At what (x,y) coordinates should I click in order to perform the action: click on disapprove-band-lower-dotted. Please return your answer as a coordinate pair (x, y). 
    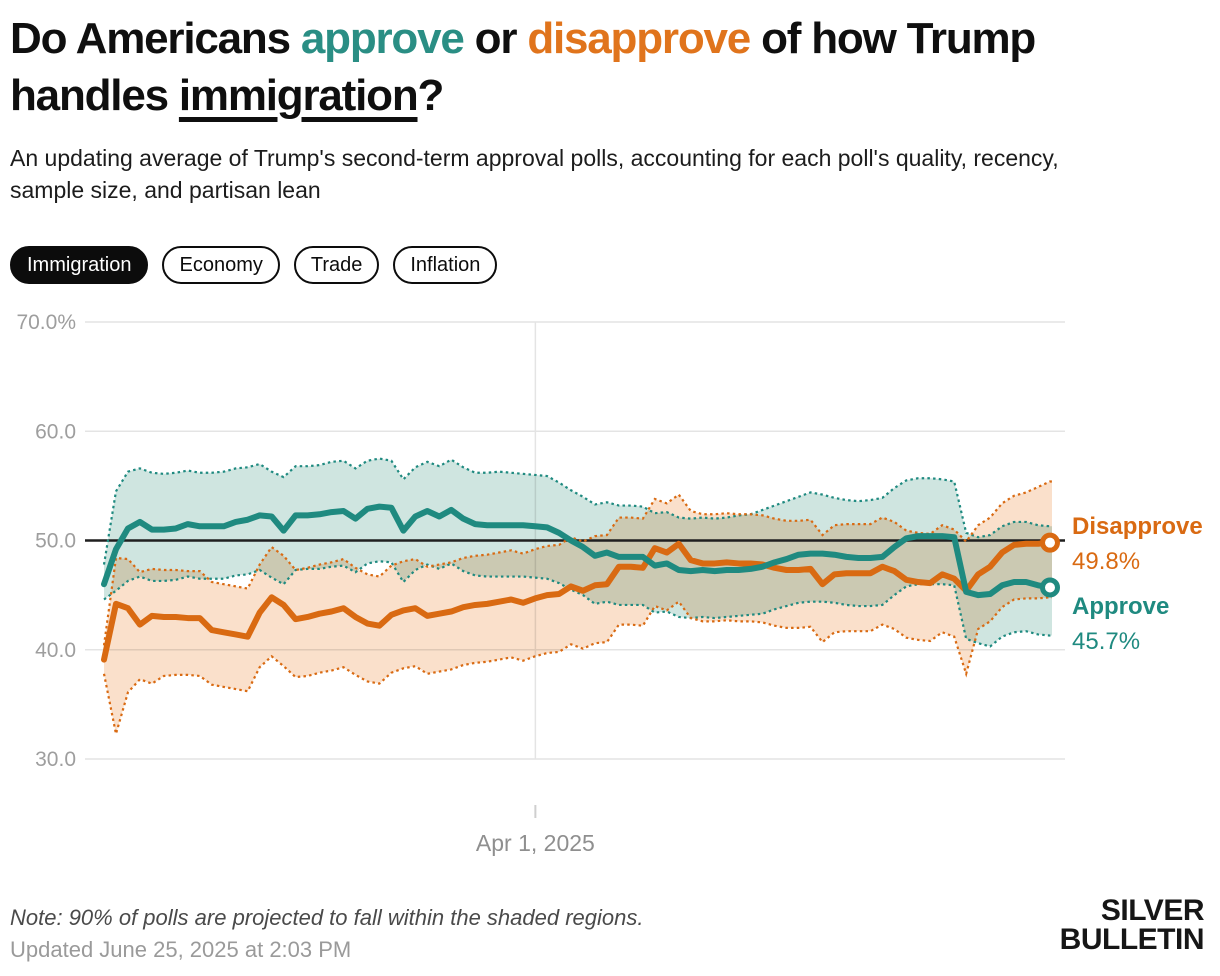
    Looking at the image, I should click on (577, 665).